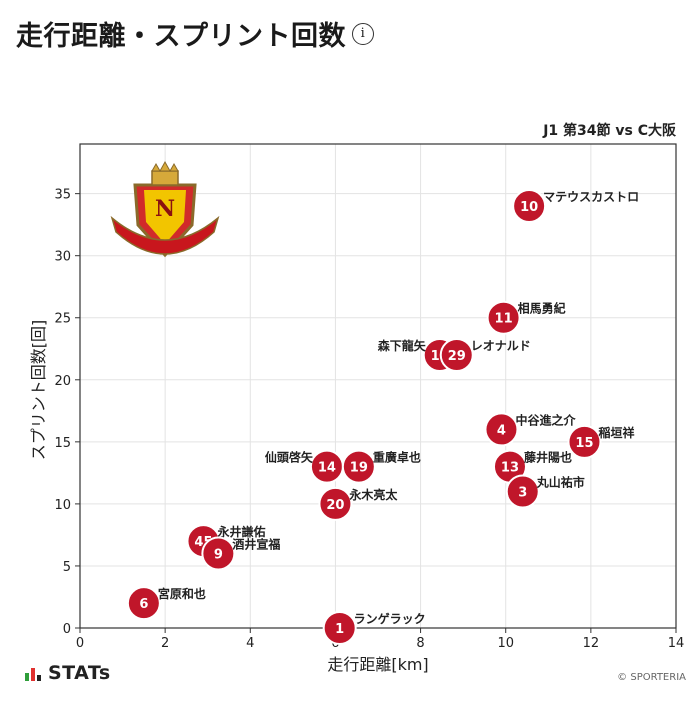 The width and height of the screenshot is (700, 710). I want to click on player-name-label: レオナルド, so click(501, 346).